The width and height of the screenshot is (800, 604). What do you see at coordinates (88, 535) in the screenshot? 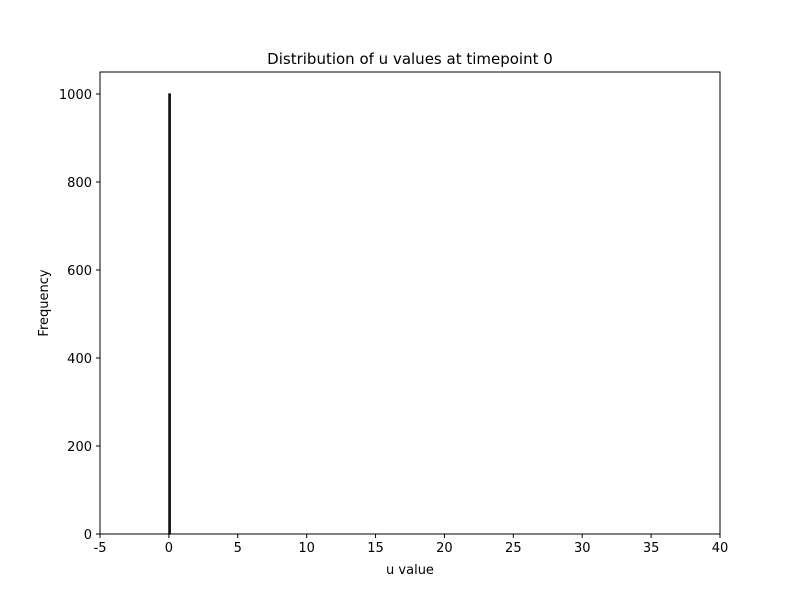
I see `y-tick-label: 0` at bounding box center [88, 535].